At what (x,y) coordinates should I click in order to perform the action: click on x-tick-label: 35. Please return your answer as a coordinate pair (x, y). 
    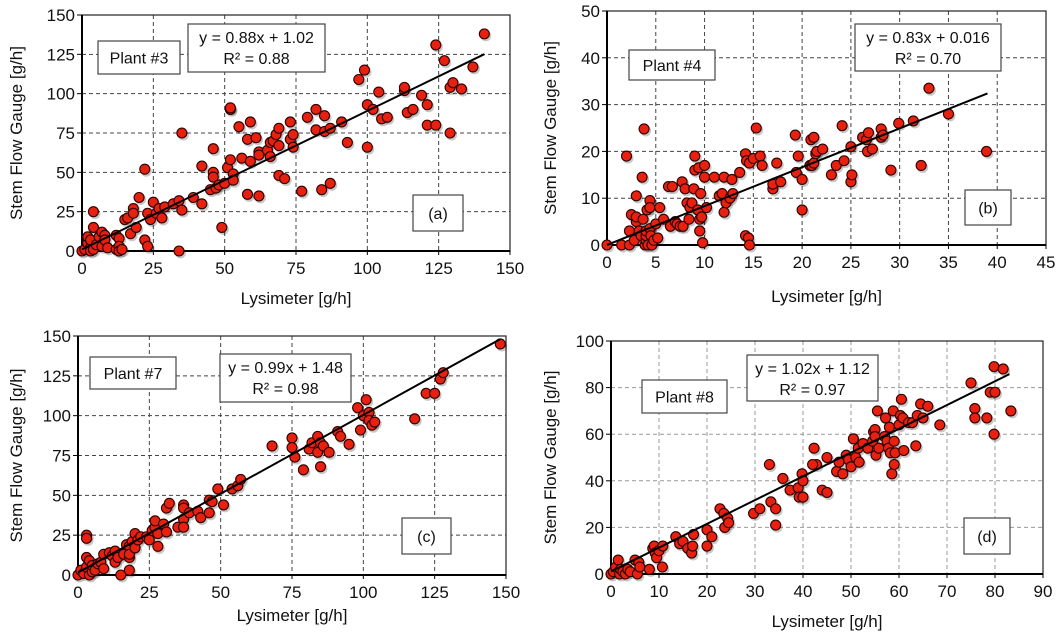
    Looking at the image, I should click on (948, 262).